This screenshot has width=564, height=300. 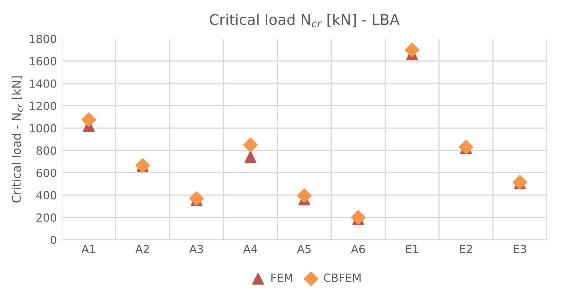 What do you see at coordinates (305, 21) in the screenshot?
I see `chart-title: Critical load N$_{cr}$ [kN] - LBA` at bounding box center [305, 21].